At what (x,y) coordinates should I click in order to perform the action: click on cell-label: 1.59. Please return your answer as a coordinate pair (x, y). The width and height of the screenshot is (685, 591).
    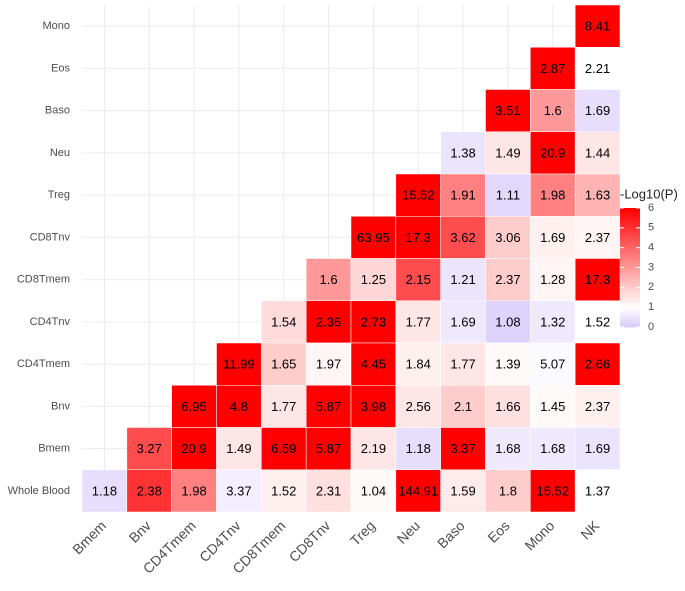
    Looking at the image, I should click on (462, 490).